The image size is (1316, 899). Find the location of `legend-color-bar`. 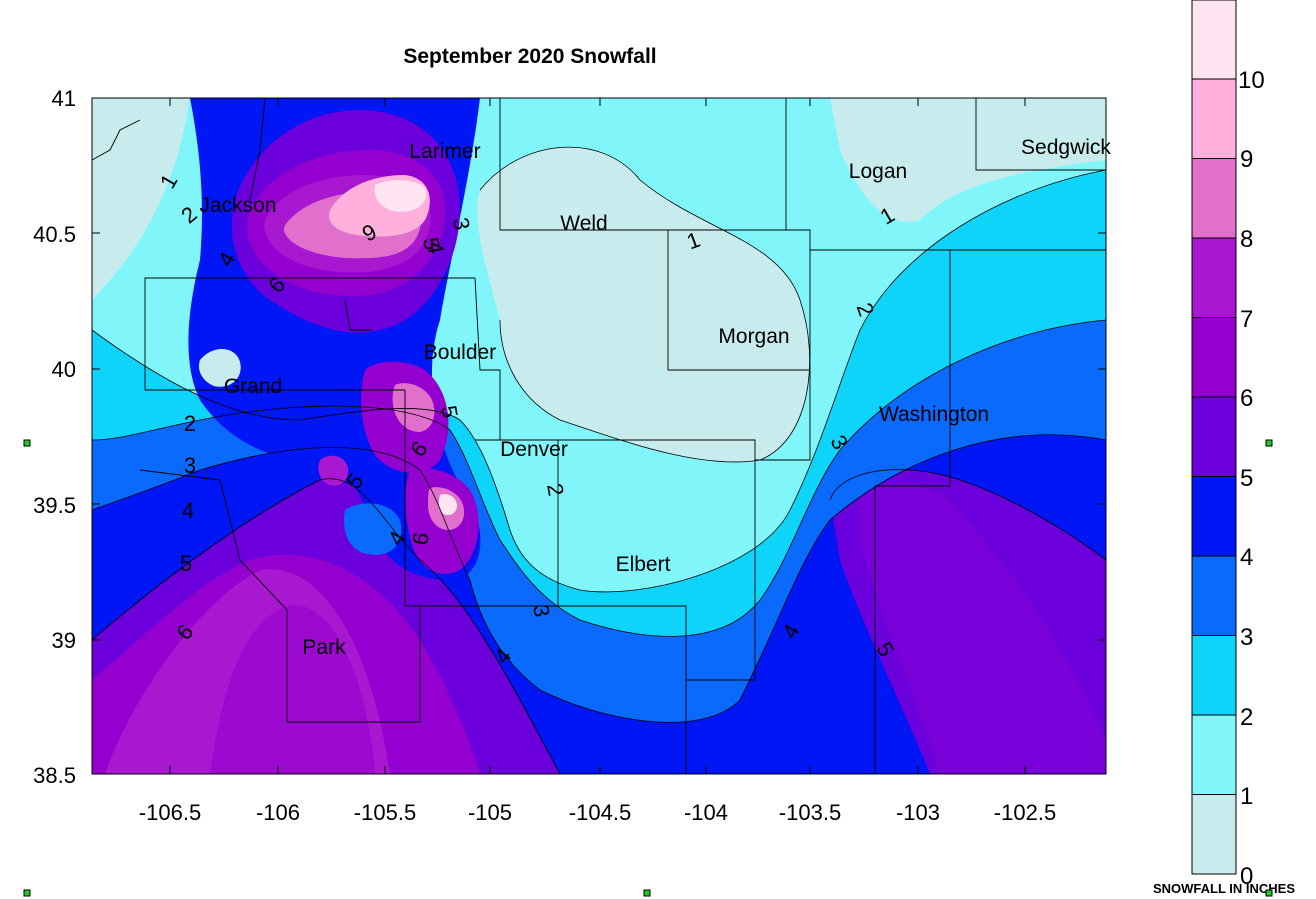

legend-color-bar is located at coordinates (1214, 437).